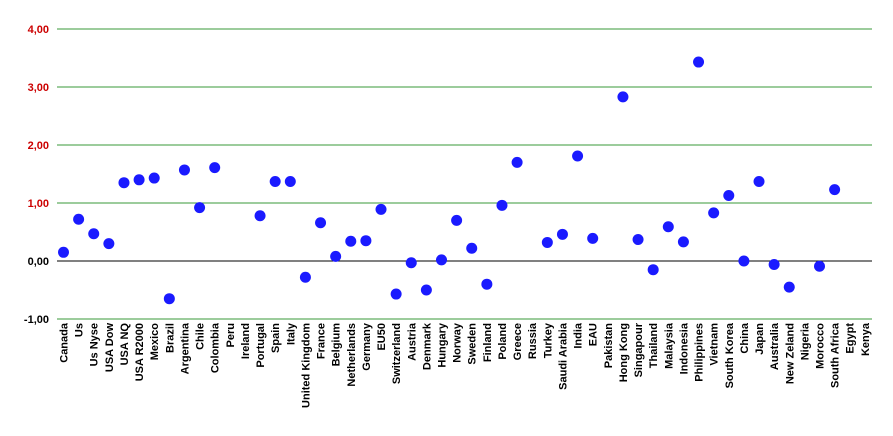 The image size is (893, 436). Describe the element at coordinates (745, 337) in the screenshot. I see `x-tick-label: China` at that location.